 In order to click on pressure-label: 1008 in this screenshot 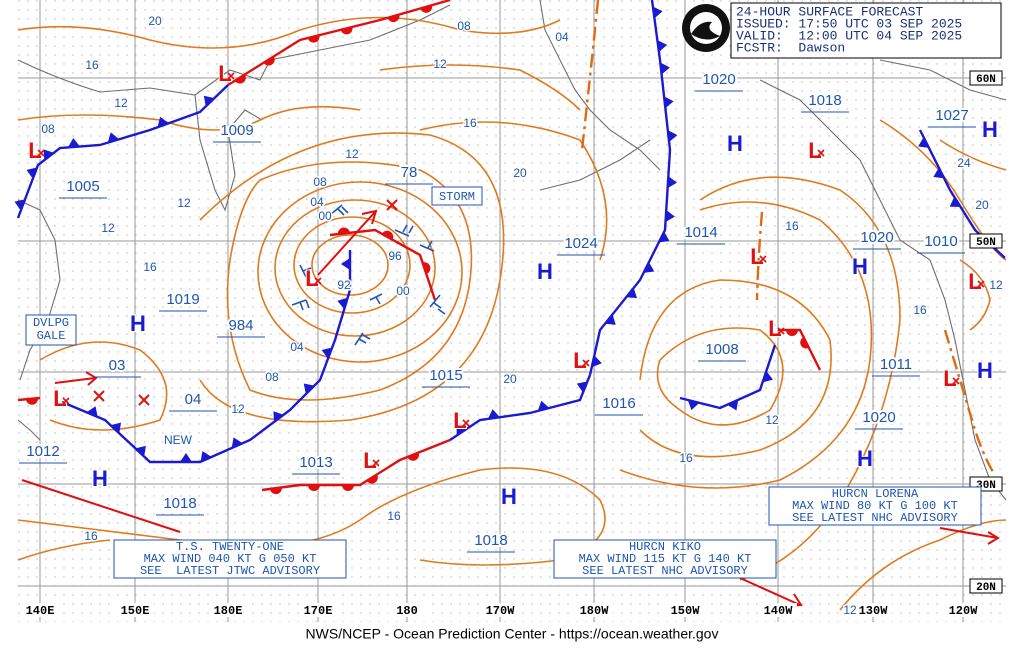, I will do `click(721, 349)`.